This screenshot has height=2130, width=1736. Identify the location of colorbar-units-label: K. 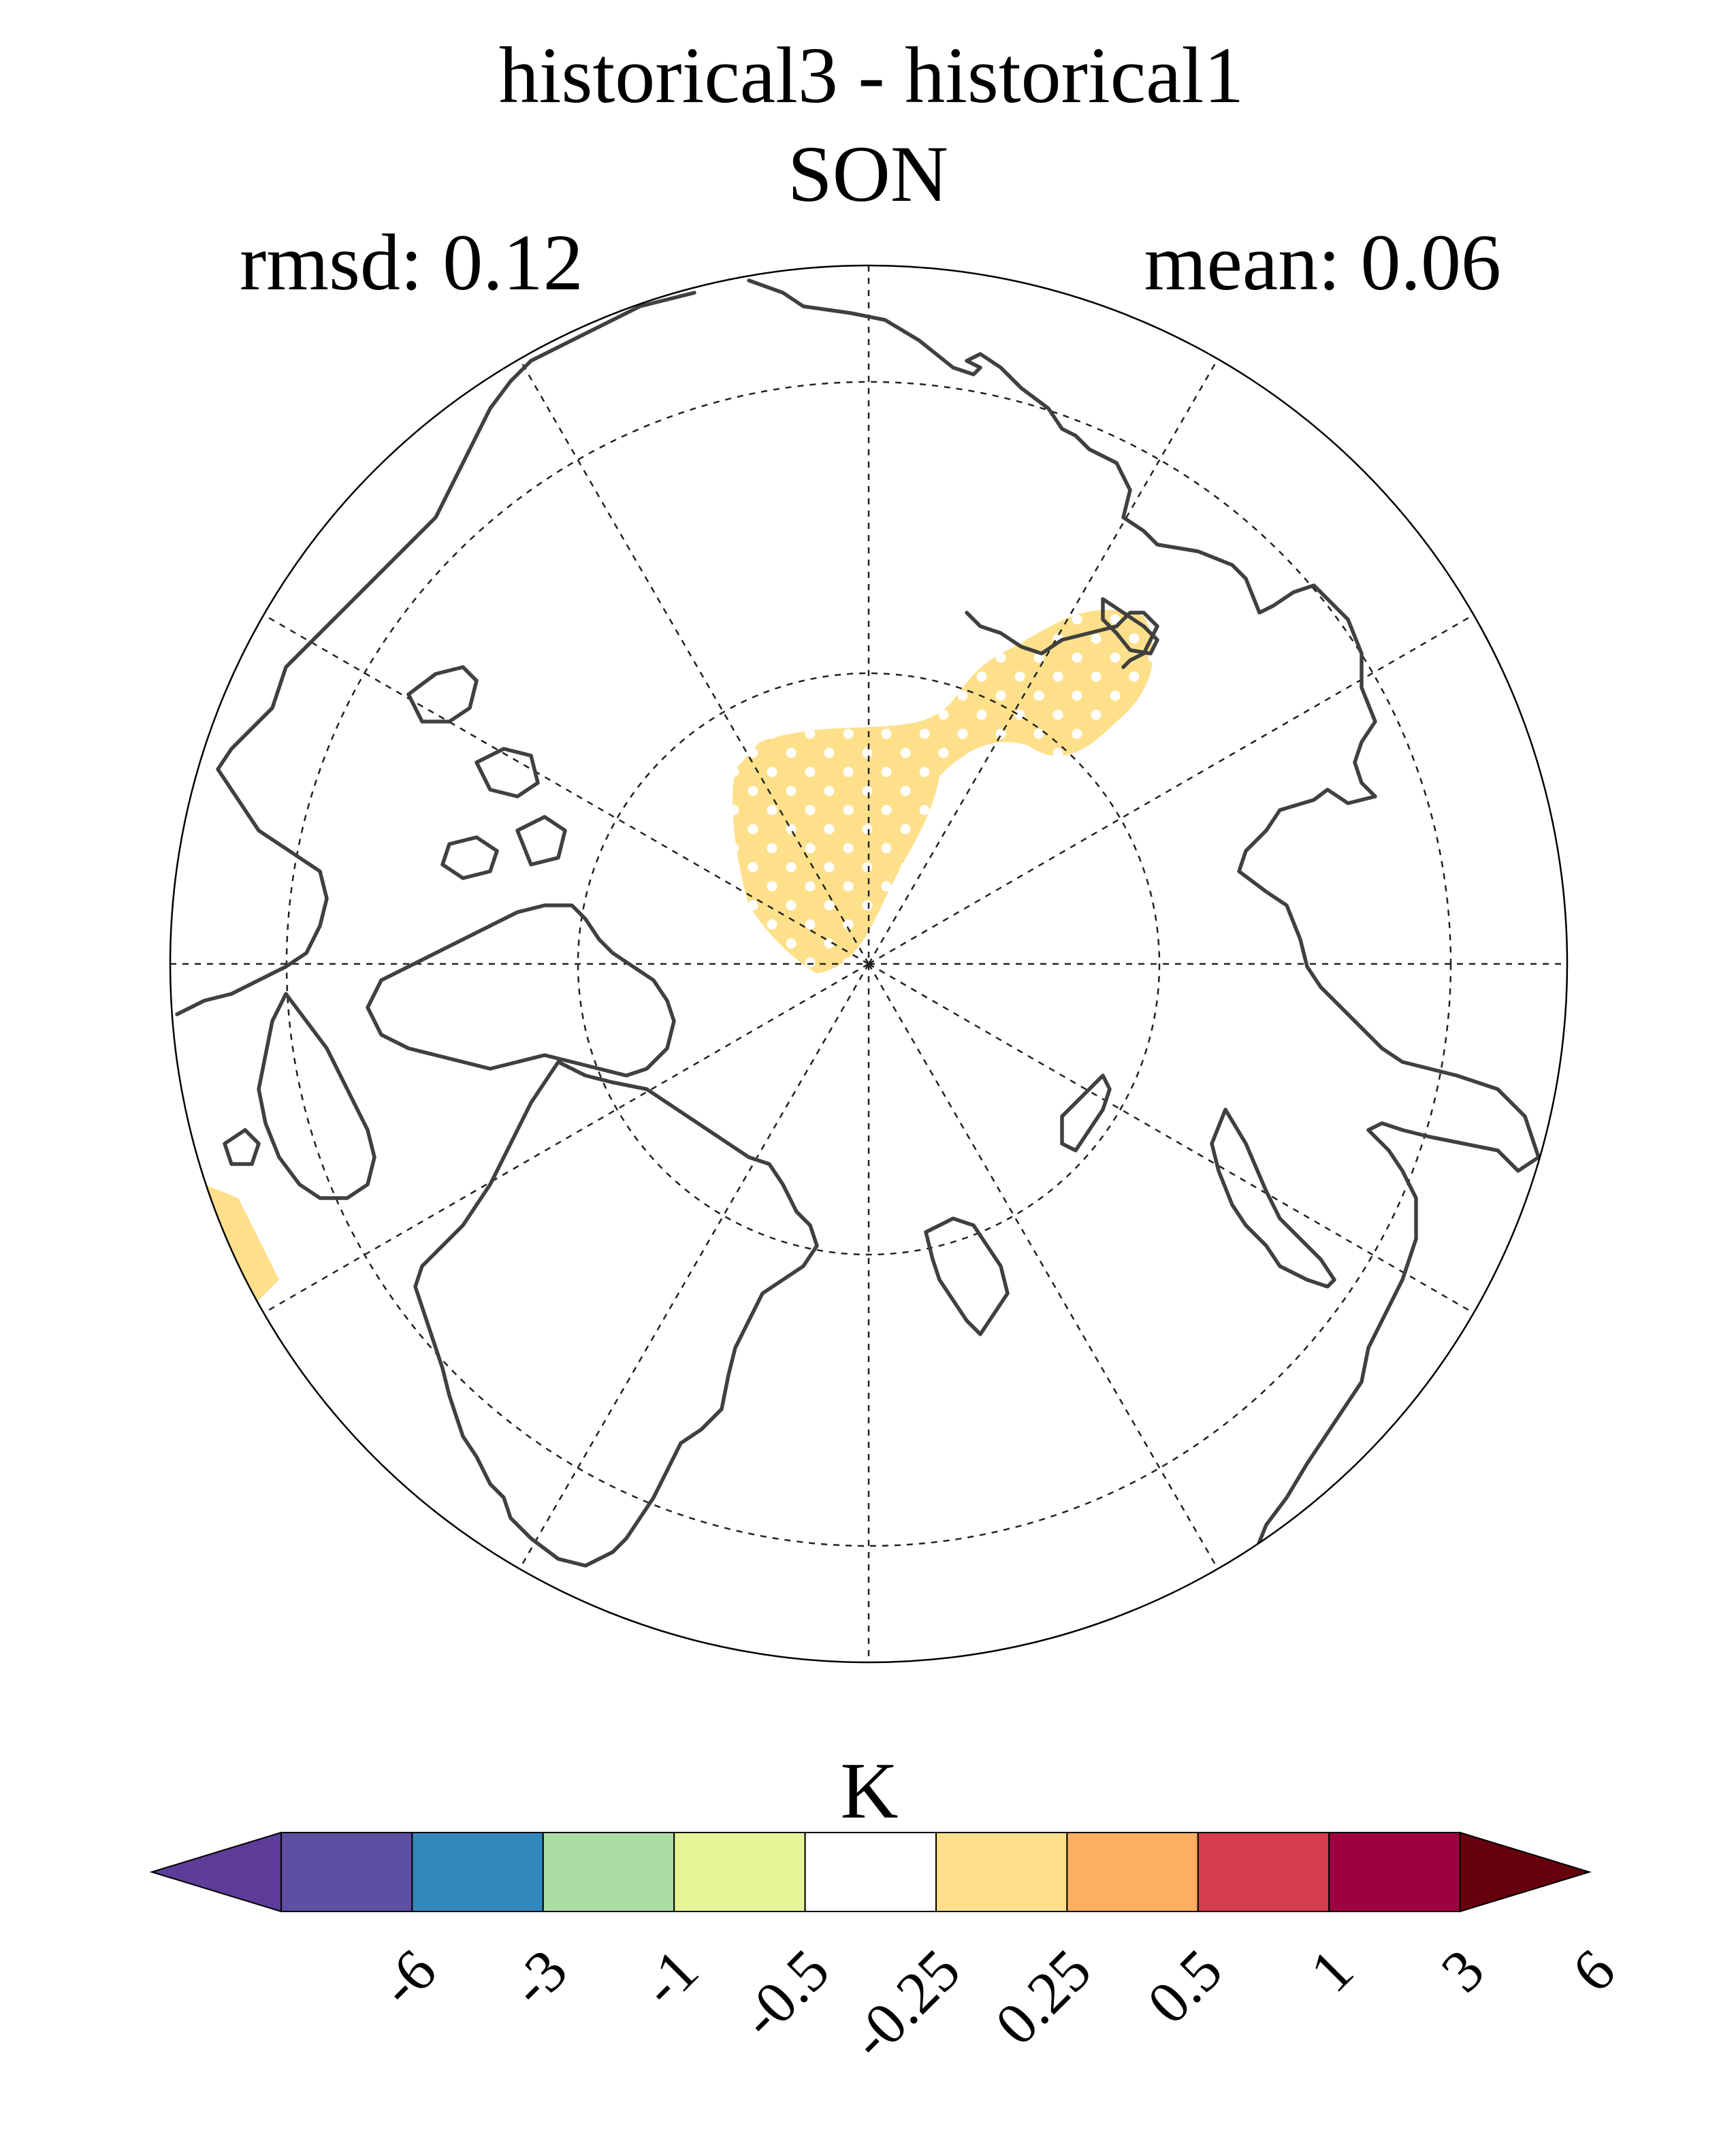
(869, 1790).